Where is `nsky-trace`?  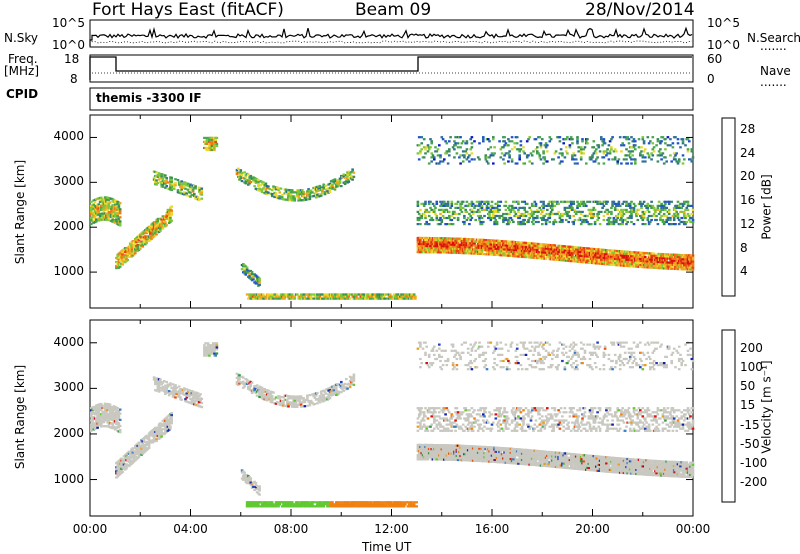 nsky-trace is located at coordinates (391, 36).